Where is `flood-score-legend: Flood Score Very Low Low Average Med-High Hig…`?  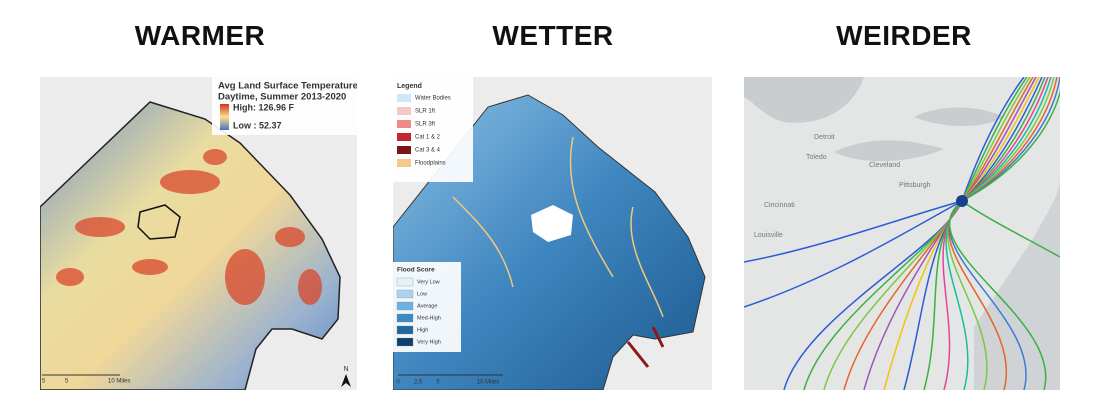 flood-score-legend: Flood Score Very Low Low Average Med-High Hig… is located at coordinates (418, 307).